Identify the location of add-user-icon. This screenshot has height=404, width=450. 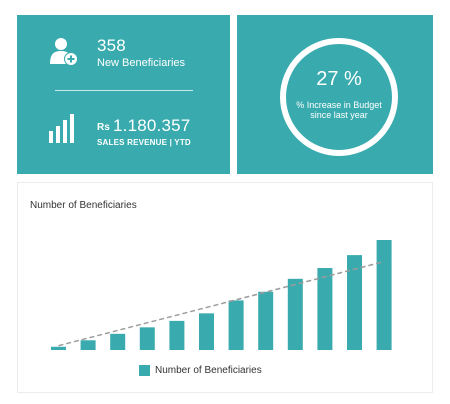
(65, 54).